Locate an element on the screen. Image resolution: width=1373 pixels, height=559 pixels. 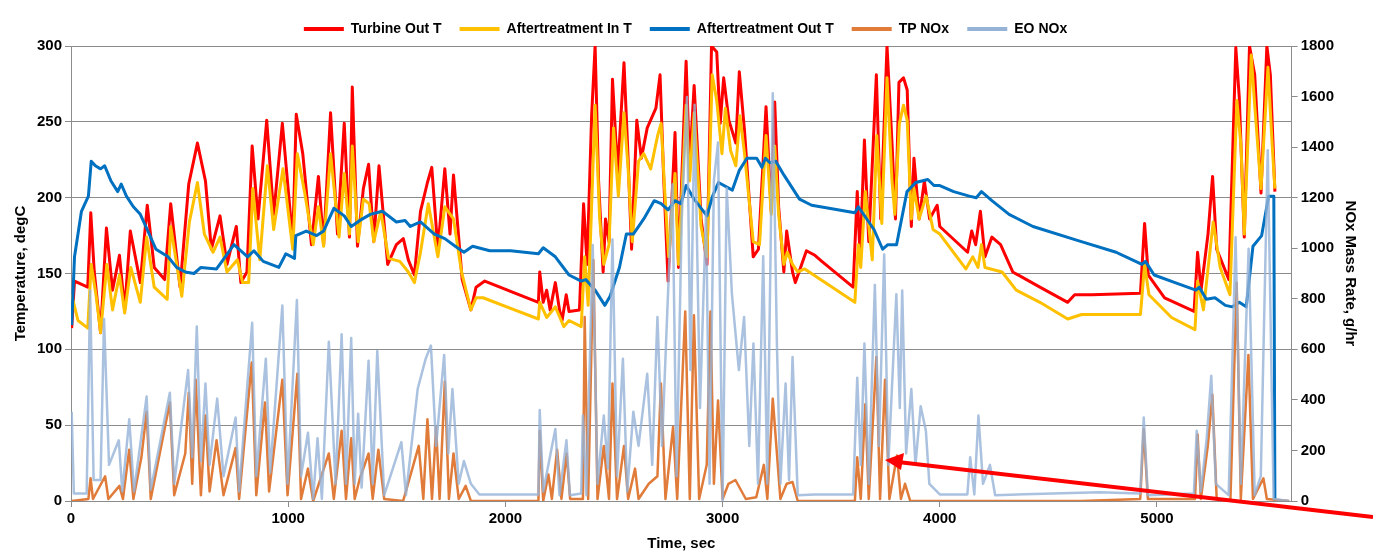
y2-tick-label: 0 is located at coordinates (1304, 500).